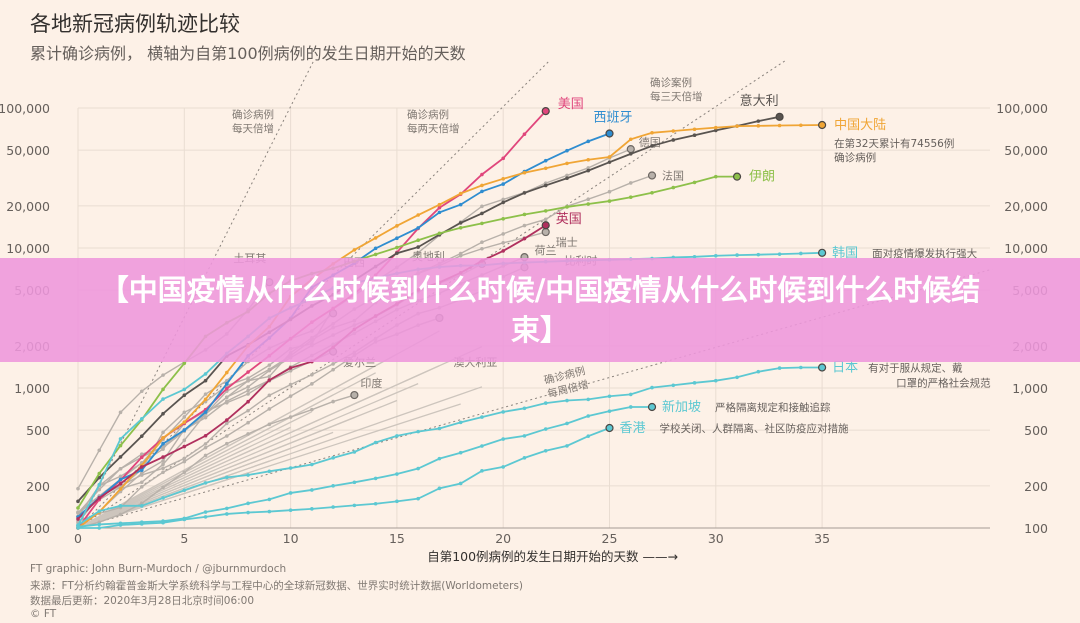 This screenshot has height=623, width=1080. I want to click on reference-line-label: 每三天倍增, so click(676, 96).